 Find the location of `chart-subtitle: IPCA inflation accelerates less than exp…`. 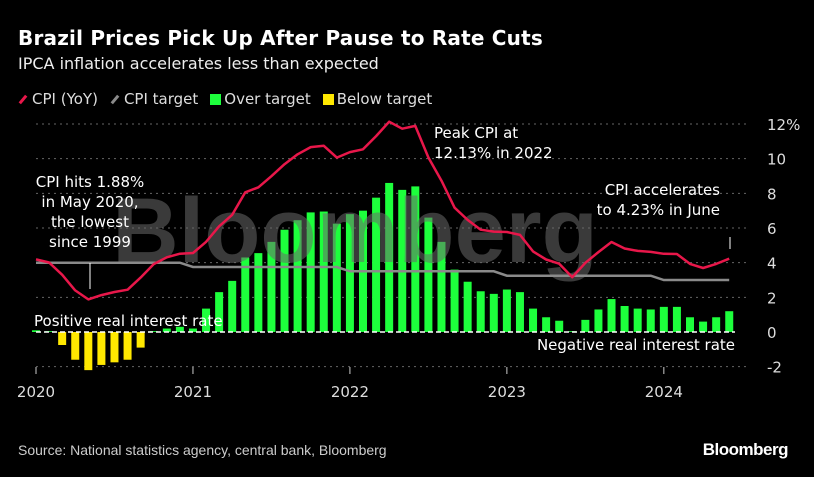

chart-subtitle: IPCA inflation accelerates less than exp… is located at coordinates (198, 63).